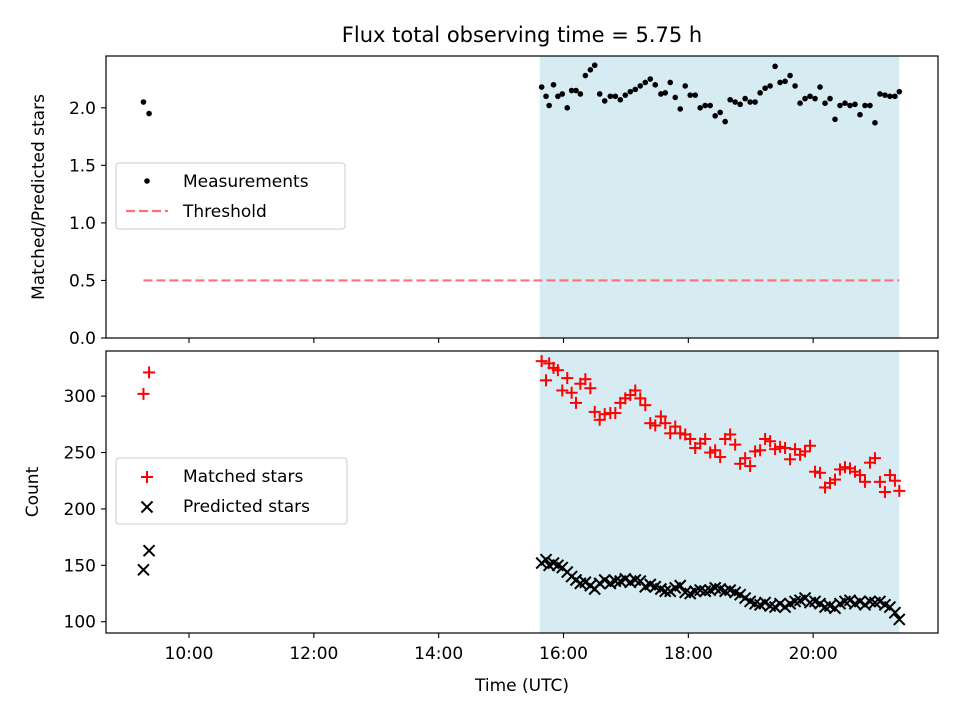 The height and width of the screenshot is (720, 960). I want to click on y-tick-label: 300, so click(80, 397).